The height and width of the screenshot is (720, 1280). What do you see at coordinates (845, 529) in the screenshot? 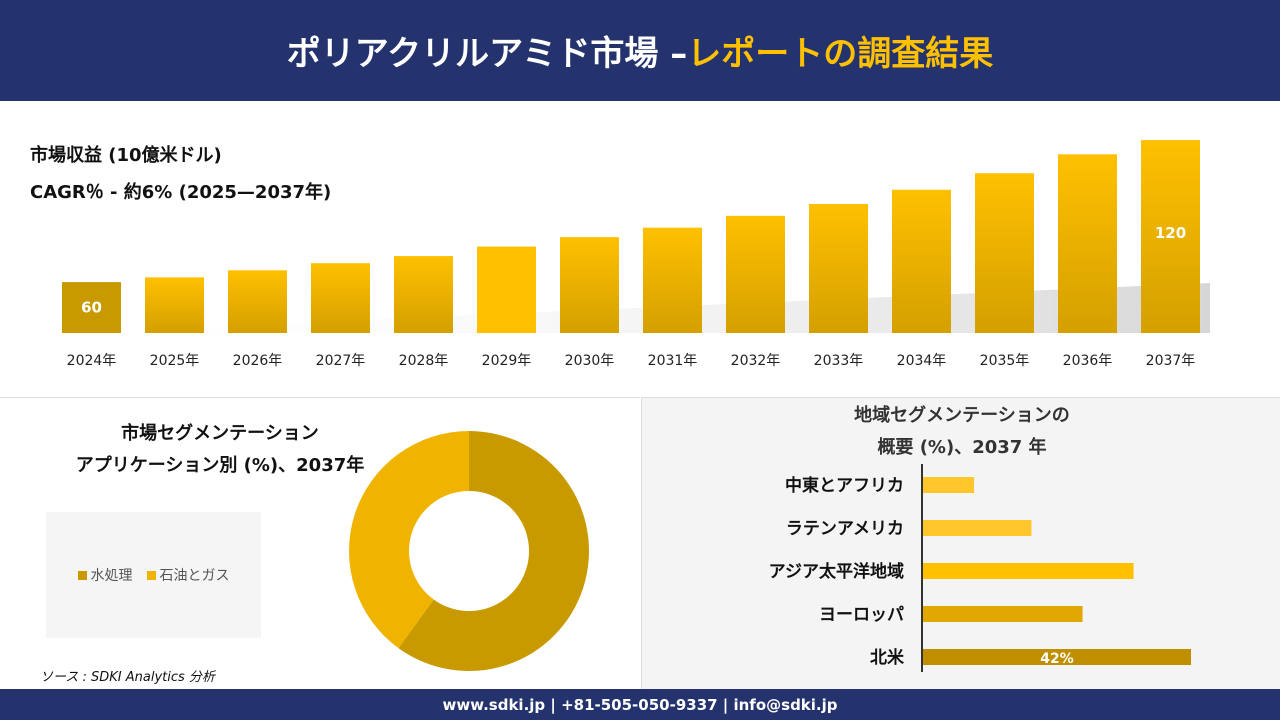
I see `region-label: ラテンアメリカ` at bounding box center [845, 529].